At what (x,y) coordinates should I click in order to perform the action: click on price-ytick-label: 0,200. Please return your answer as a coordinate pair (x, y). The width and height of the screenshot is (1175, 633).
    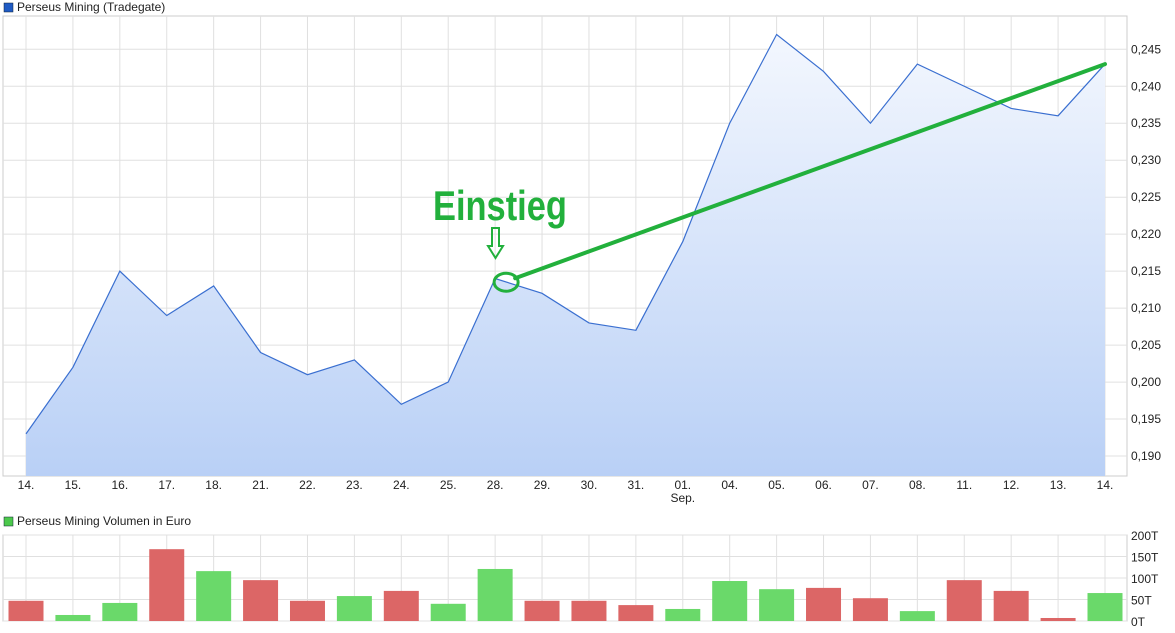
    Looking at the image, I should click on (1146, 382).